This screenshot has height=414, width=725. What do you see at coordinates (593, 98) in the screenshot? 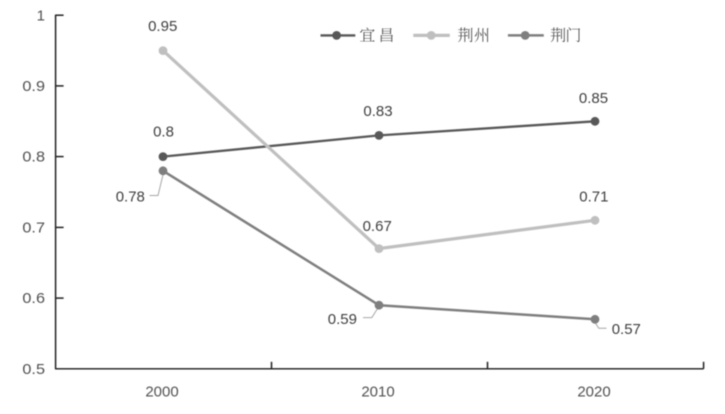
I see `svg-text: 0.85` at bounding box center [593, 98].